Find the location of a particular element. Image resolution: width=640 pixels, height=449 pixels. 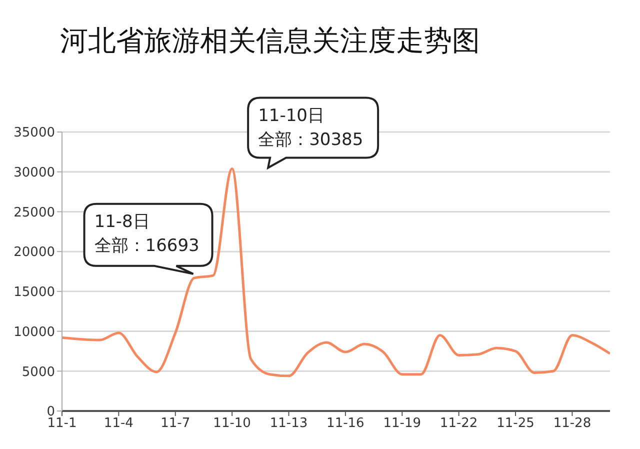

x-tick-label: 11-28 is located at coordinates (572, 424).